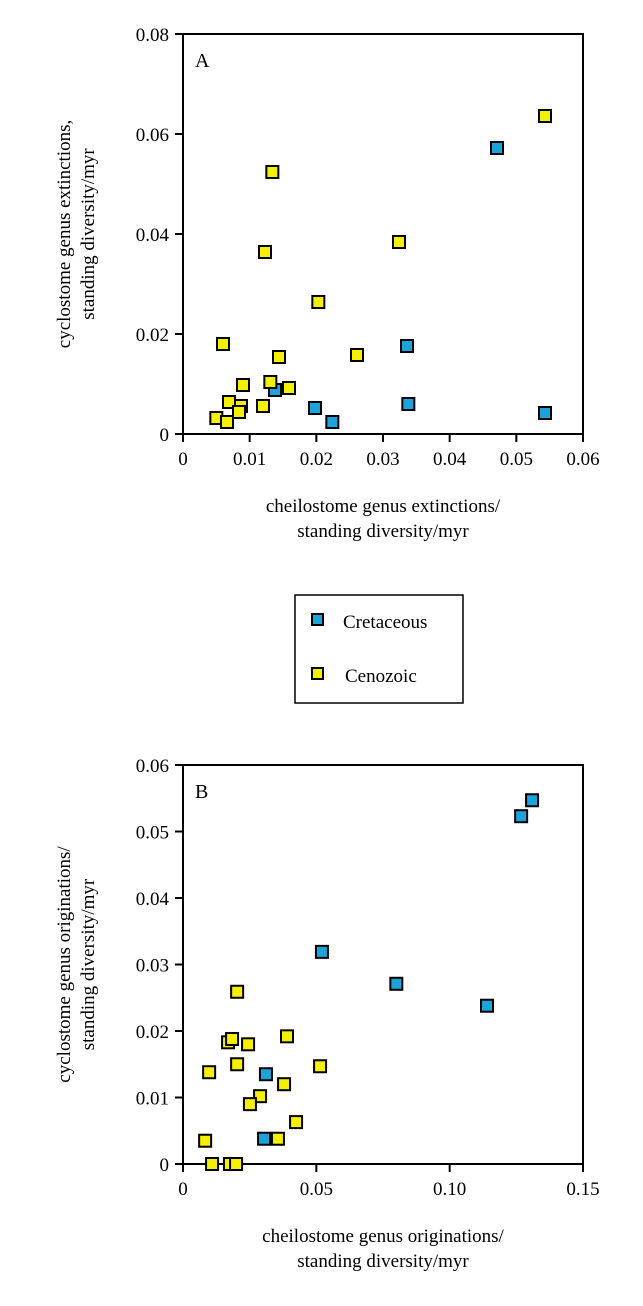 The height and width of the screenshot is (1306, 643). I want to click on y-axis-label: cyclostome genus originations/, so click(64, 964).